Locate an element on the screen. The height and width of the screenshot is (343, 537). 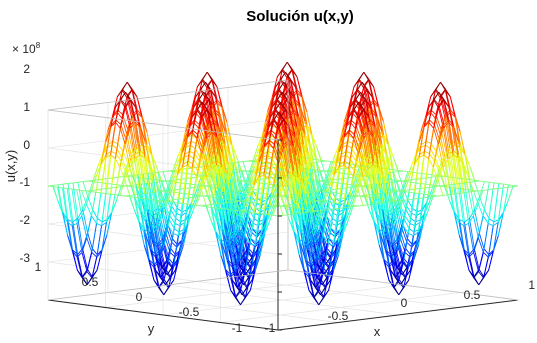
box-edge is located at coordinates (163, 125).